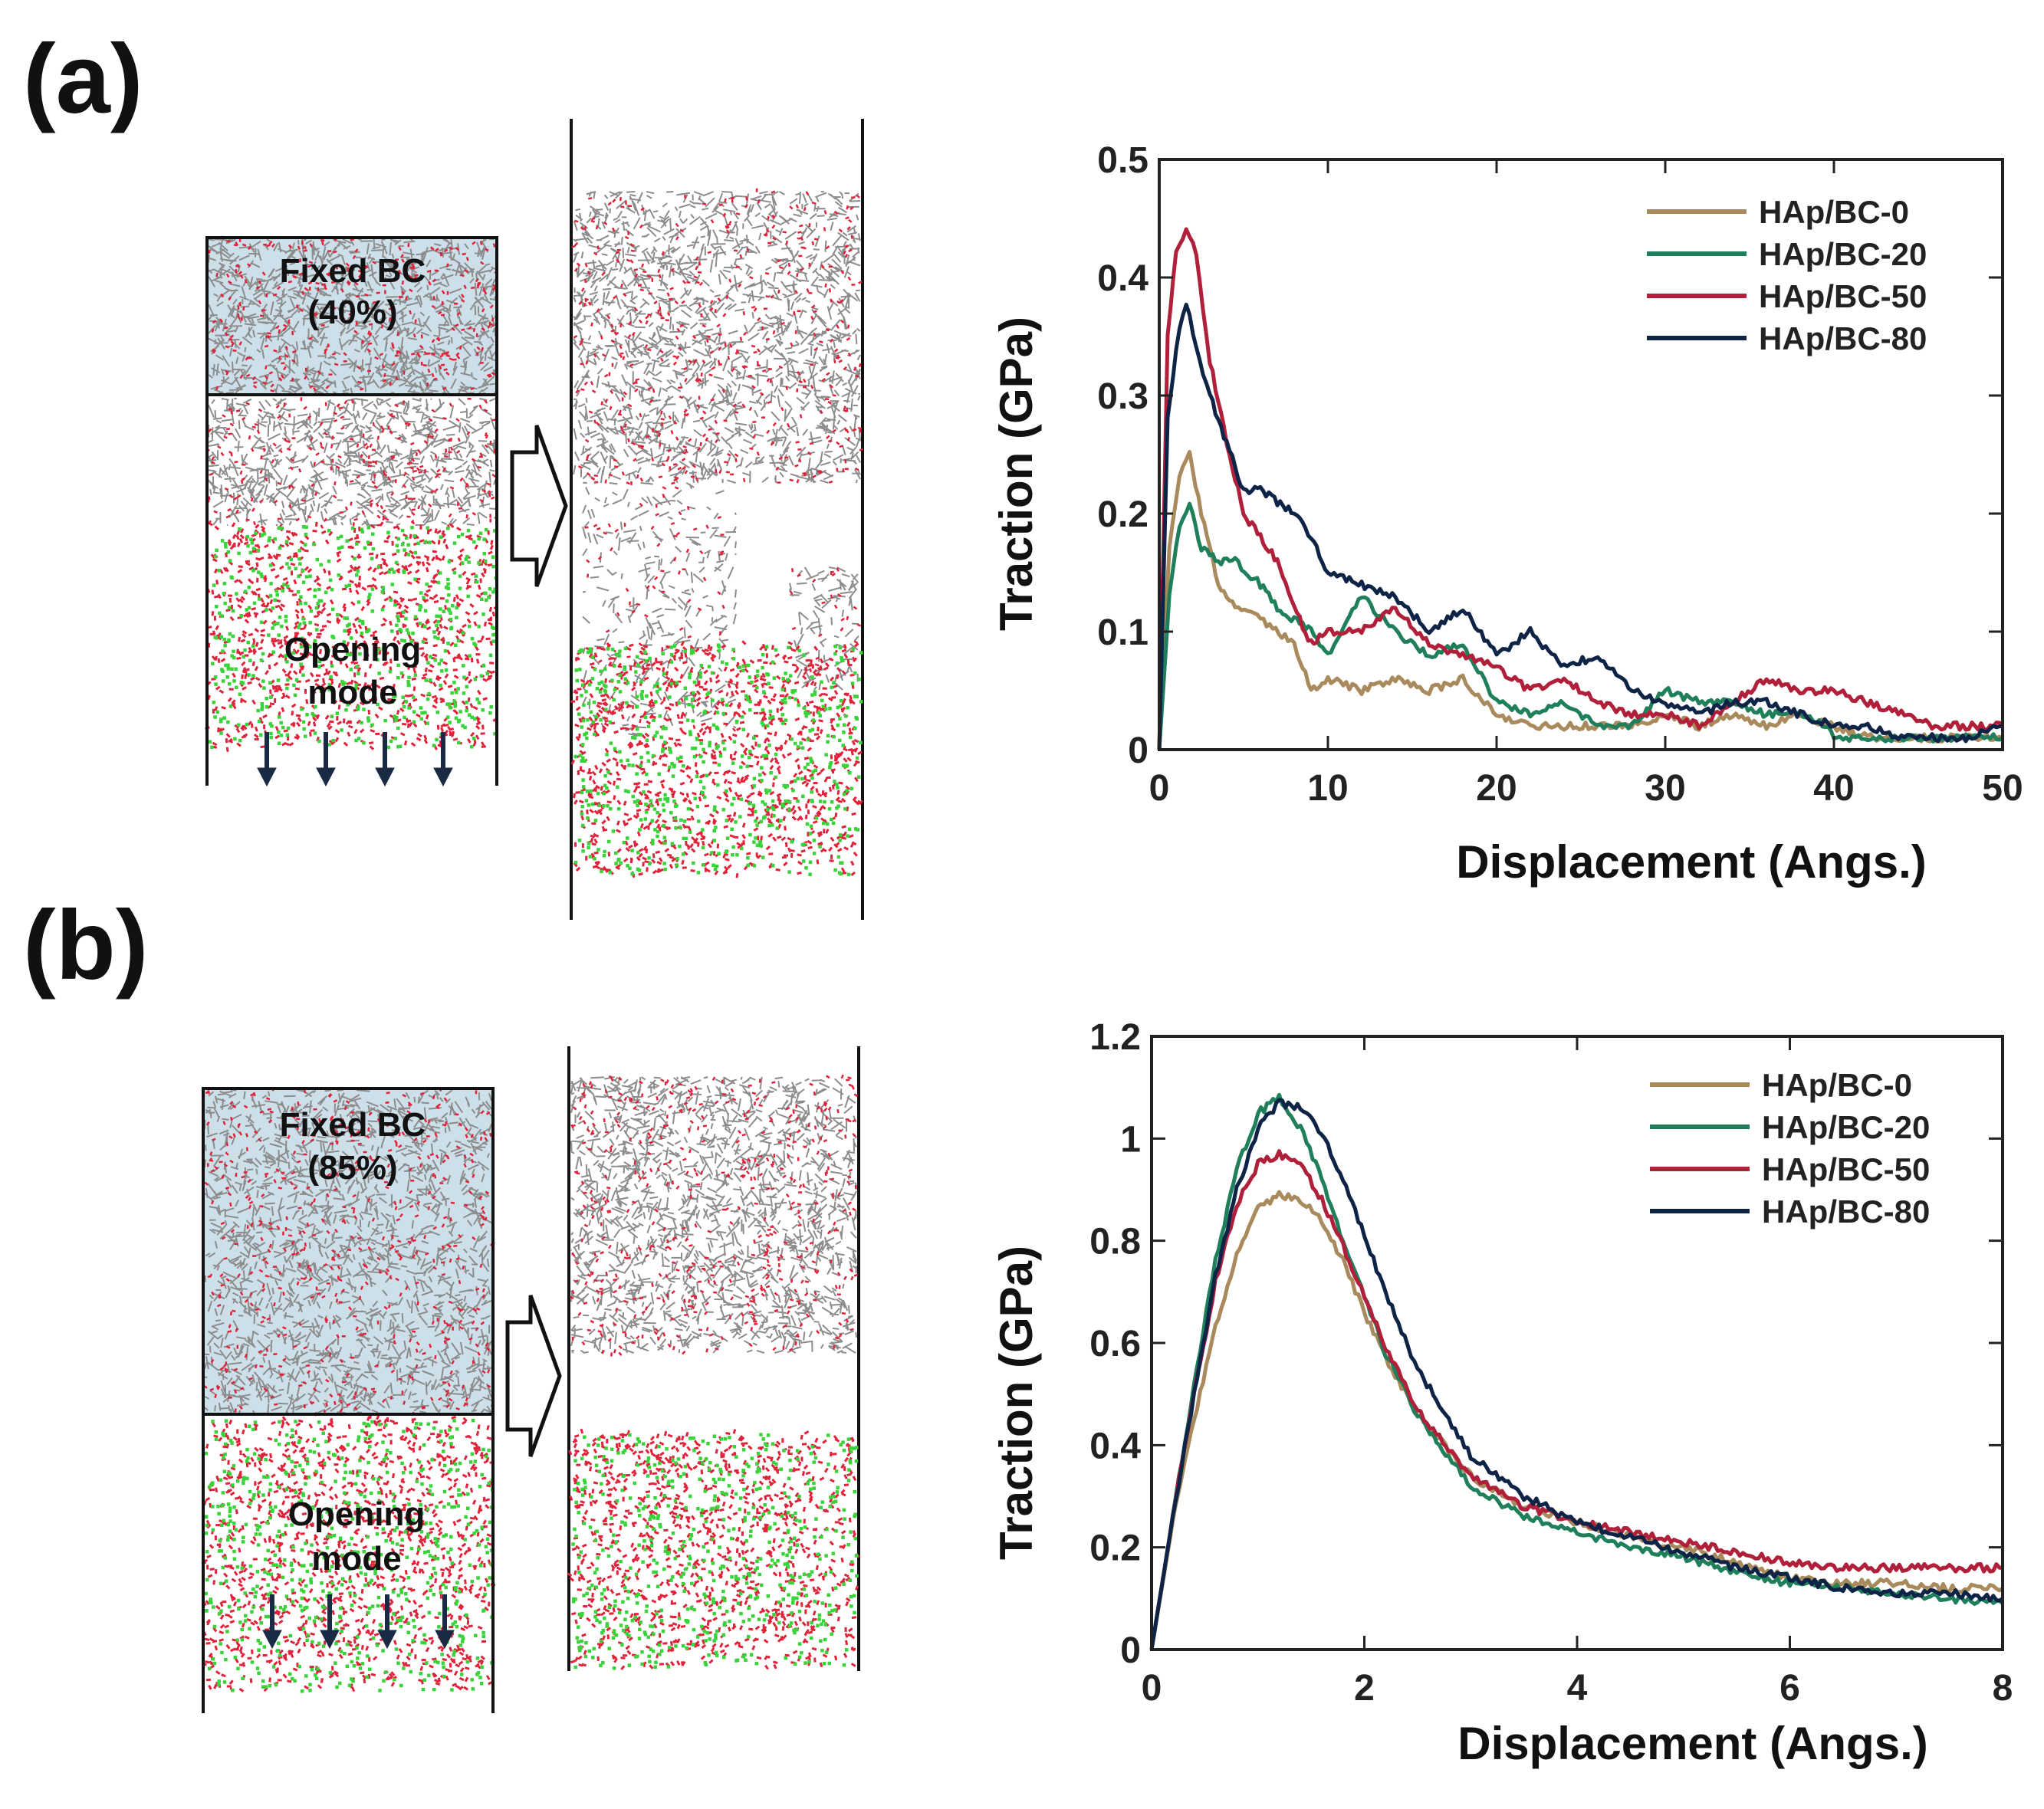 The image size is (2044, 1809). Describe the element at coordinates (1123, 396) in the screenshot. I see `y-tick-label: 0.3` at that location.